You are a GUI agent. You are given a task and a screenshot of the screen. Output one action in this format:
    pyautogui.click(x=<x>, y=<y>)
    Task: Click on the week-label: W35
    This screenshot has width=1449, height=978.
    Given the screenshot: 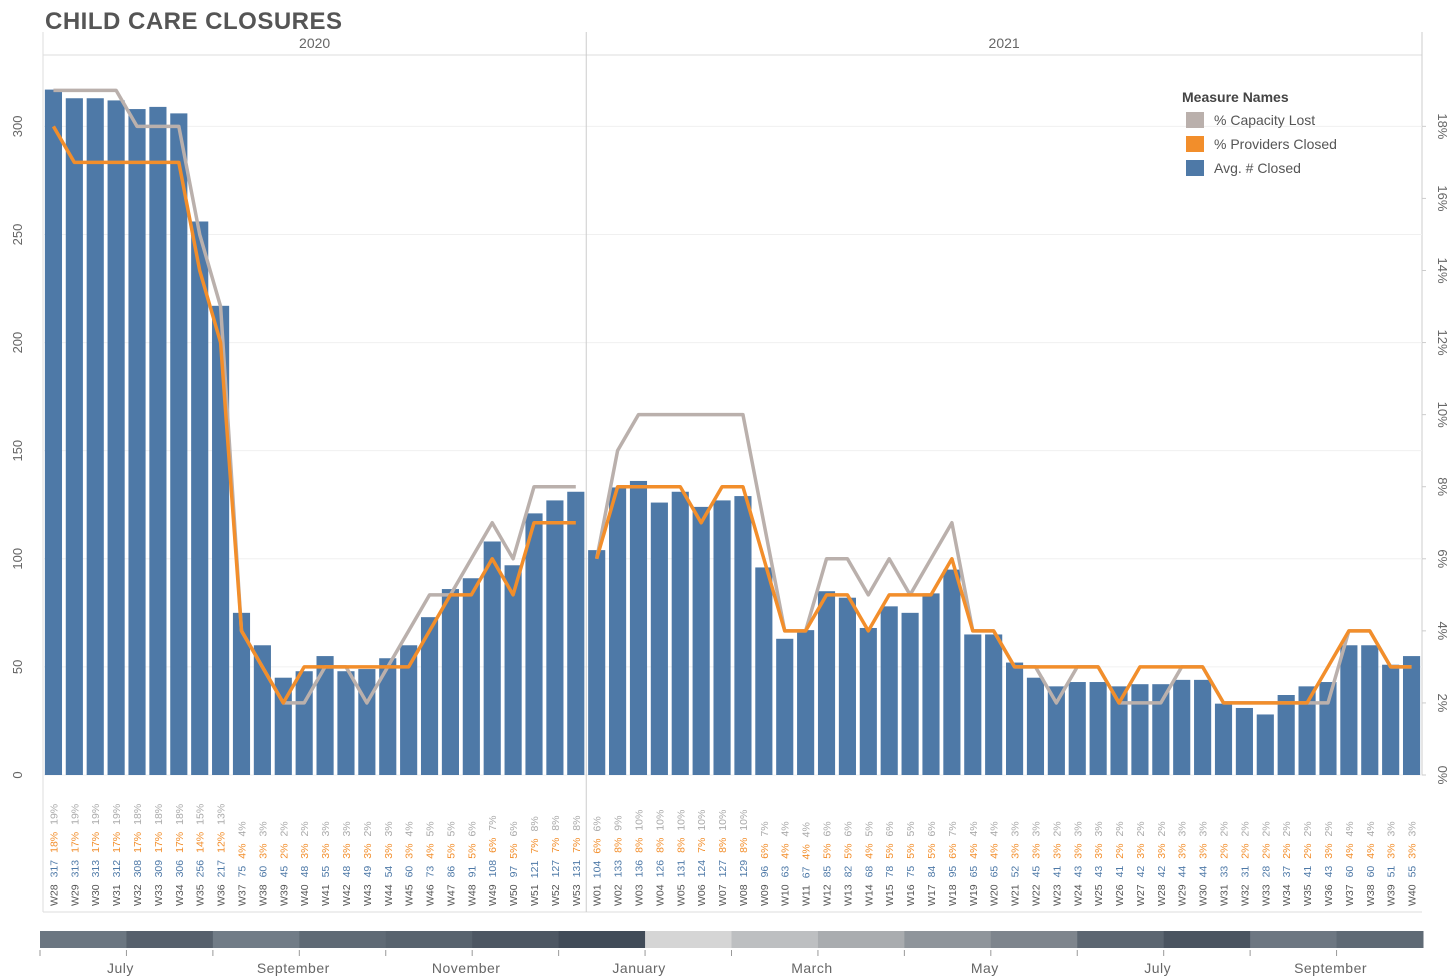 What is the action you would take?
    pyautogui.click(x=1308, y=895)
    